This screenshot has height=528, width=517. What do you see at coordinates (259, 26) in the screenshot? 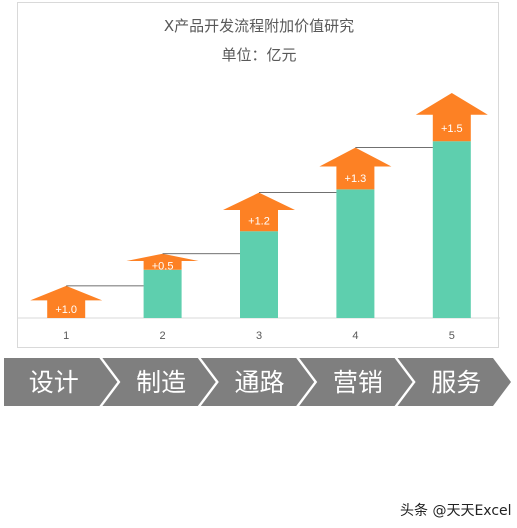
I see `chart-title: X产品开发流程附加价值研究` at bounding box center [259, 26].